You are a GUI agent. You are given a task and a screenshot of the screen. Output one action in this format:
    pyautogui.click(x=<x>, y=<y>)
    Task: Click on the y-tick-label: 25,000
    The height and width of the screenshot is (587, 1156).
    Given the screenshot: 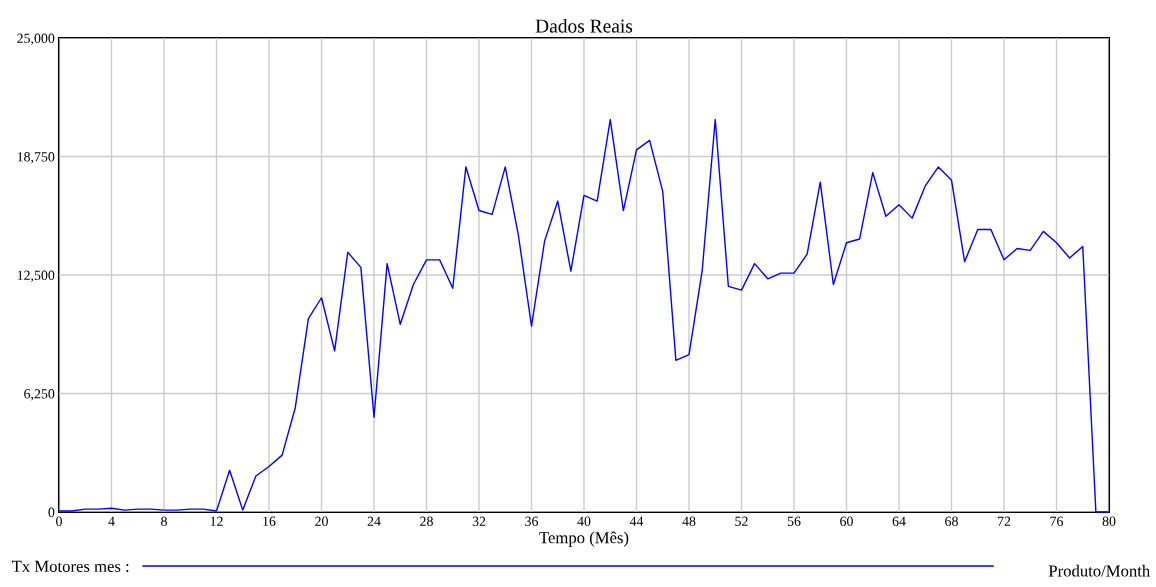 What is the action you would take?
    pyautogui.click(x=36, y=39)
    